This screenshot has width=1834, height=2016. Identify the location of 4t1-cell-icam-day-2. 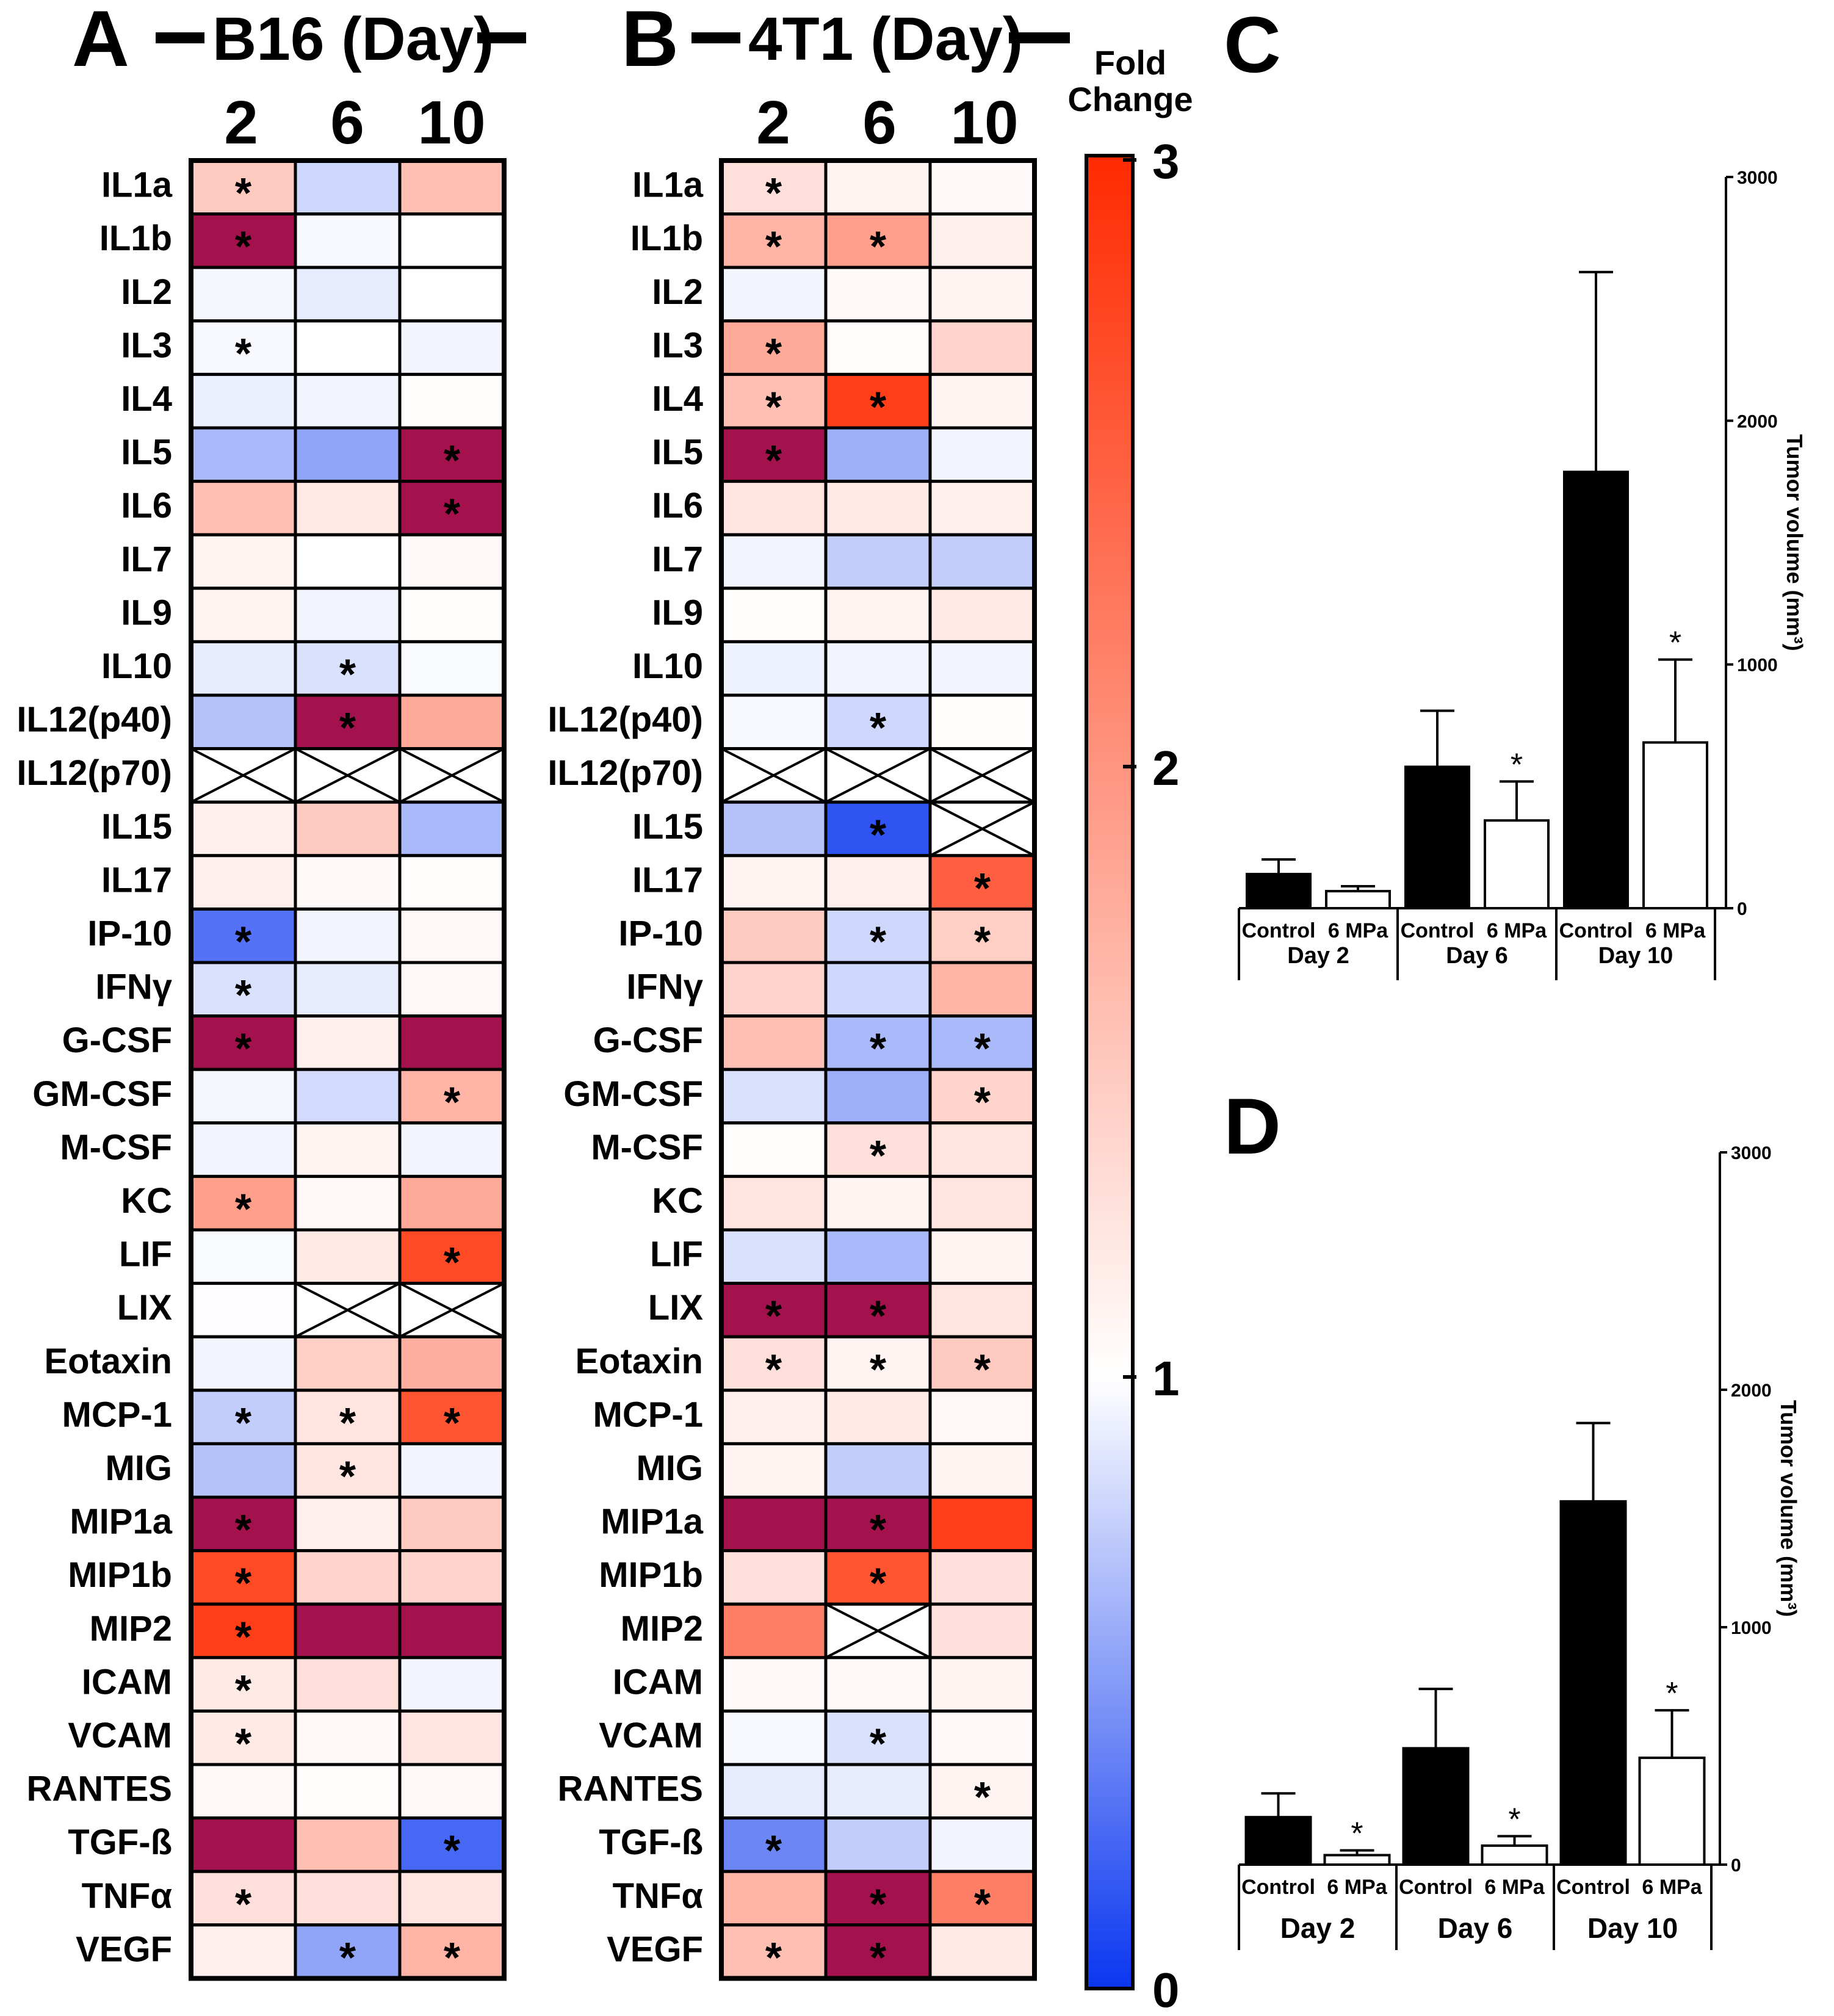
(774, 1685).